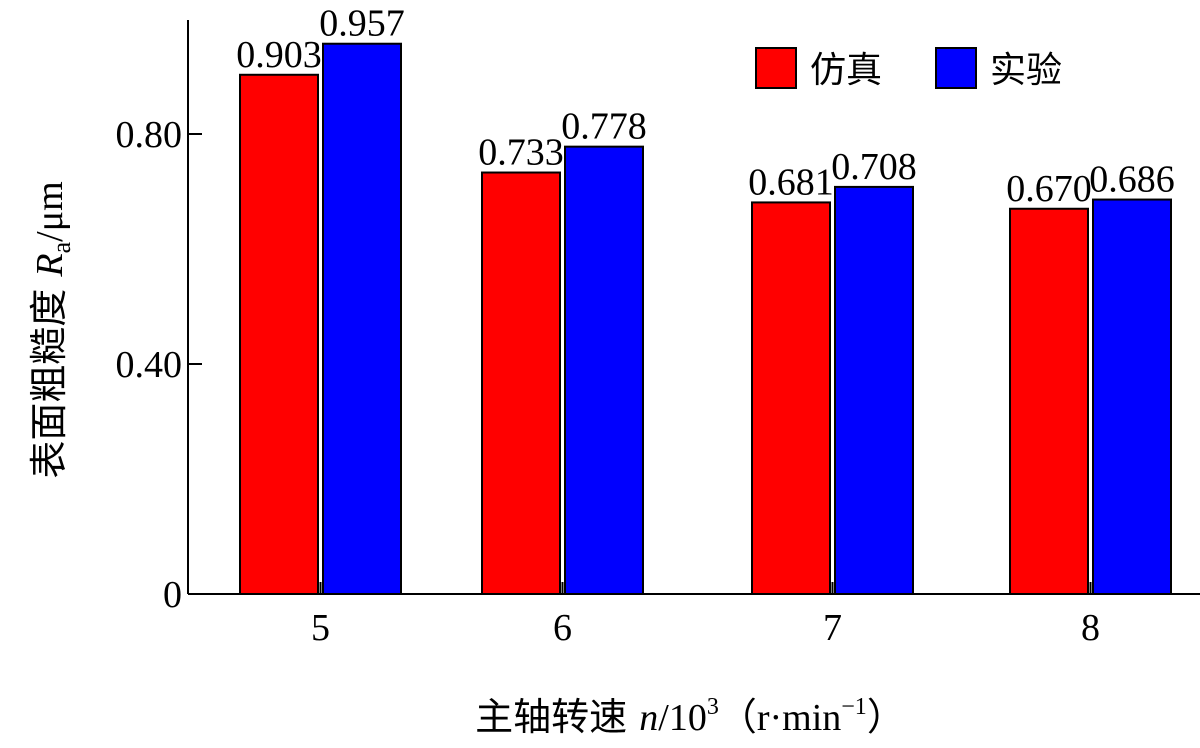  What do you see at coordinates (791, 182) in the screenshot?
I see `bar-value-label: 0.681` at bounding box center [791, 182].